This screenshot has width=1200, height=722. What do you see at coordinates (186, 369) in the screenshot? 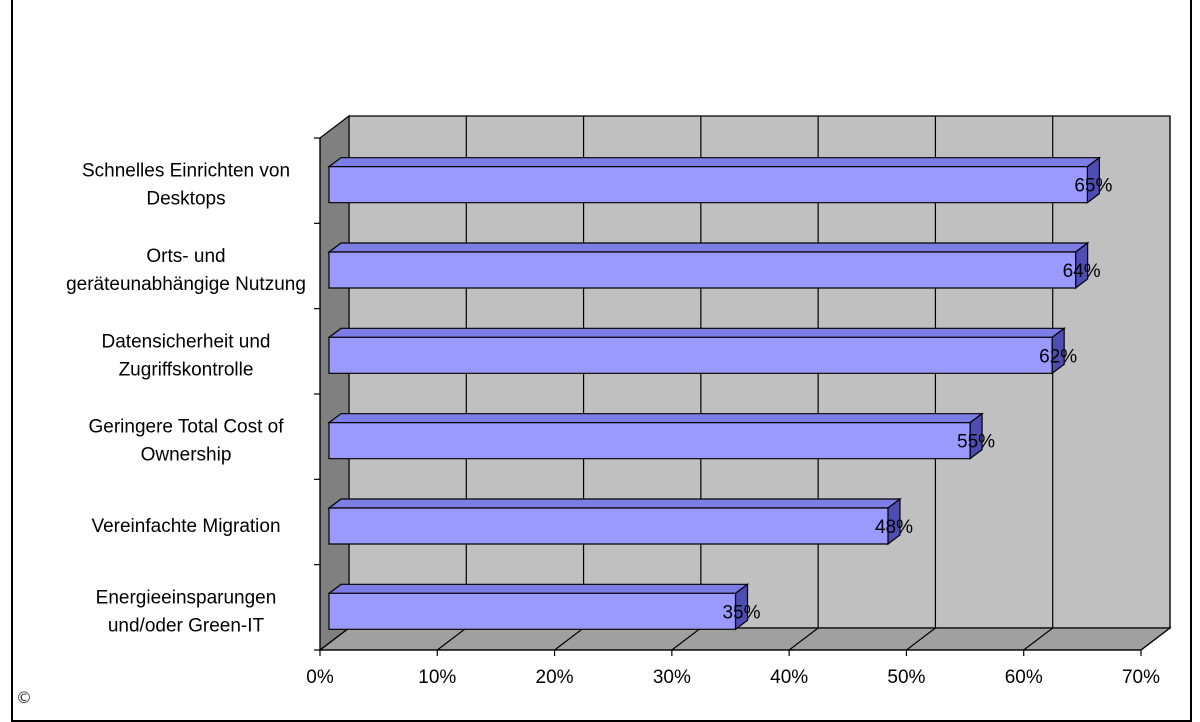
I see `category-label-line: Zugriffskontrolle` at bounding box center [186, 369].